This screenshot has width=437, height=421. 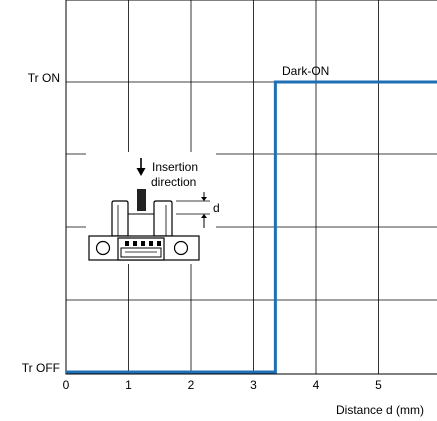 What do you see at coordinates (216, 208) in the screenshot?
I see `dimension-d-label: d` at bounding box center [216, 208].